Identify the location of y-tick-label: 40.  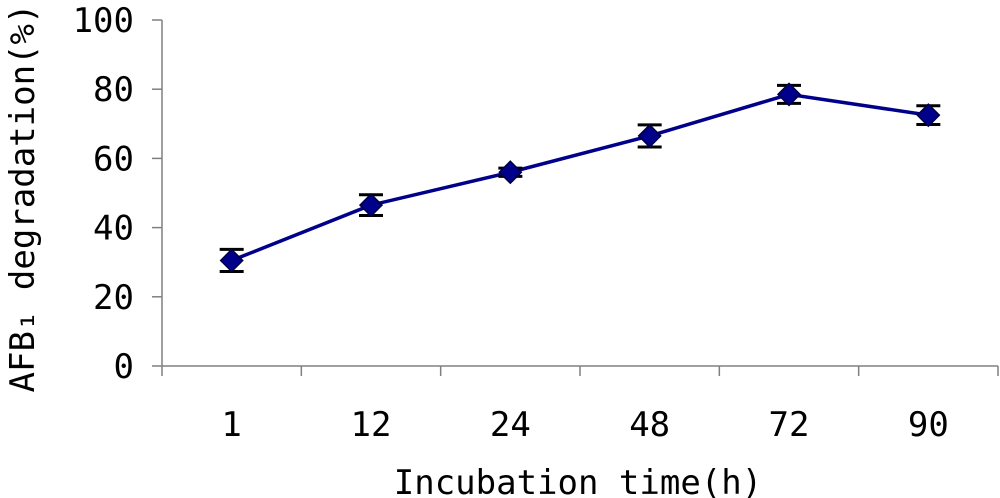
(113, 229).